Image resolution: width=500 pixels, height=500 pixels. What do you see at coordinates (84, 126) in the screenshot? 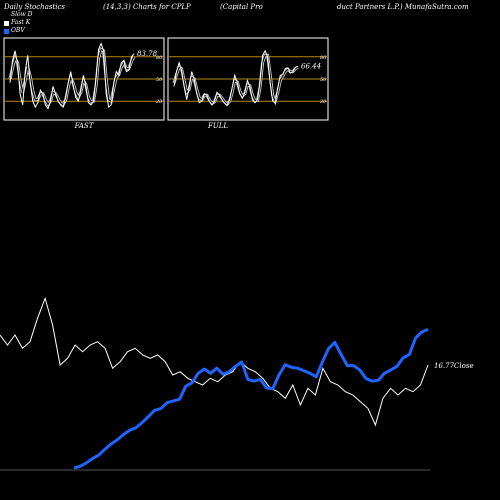
I see `fast-panel-title: FAST` at bounding box center [84, 126].